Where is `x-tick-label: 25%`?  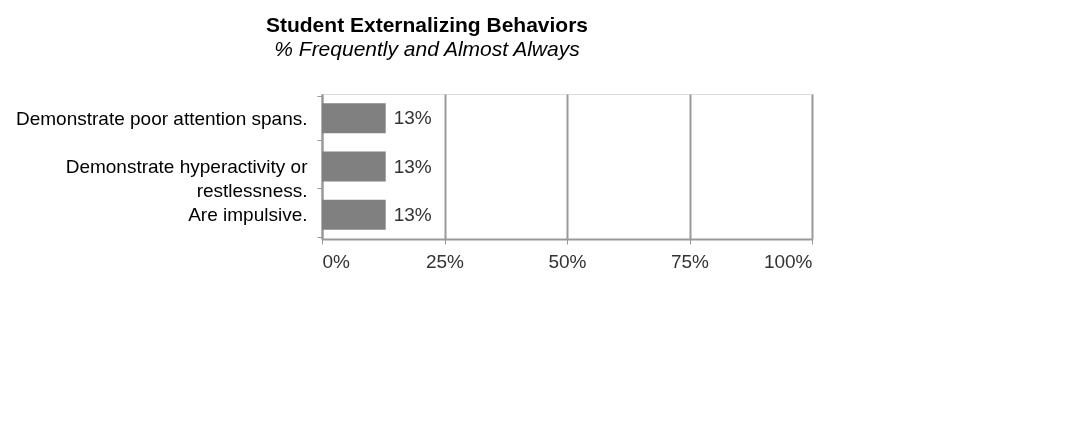
x-tick-label: 25% is located at coordinates (445, 261).